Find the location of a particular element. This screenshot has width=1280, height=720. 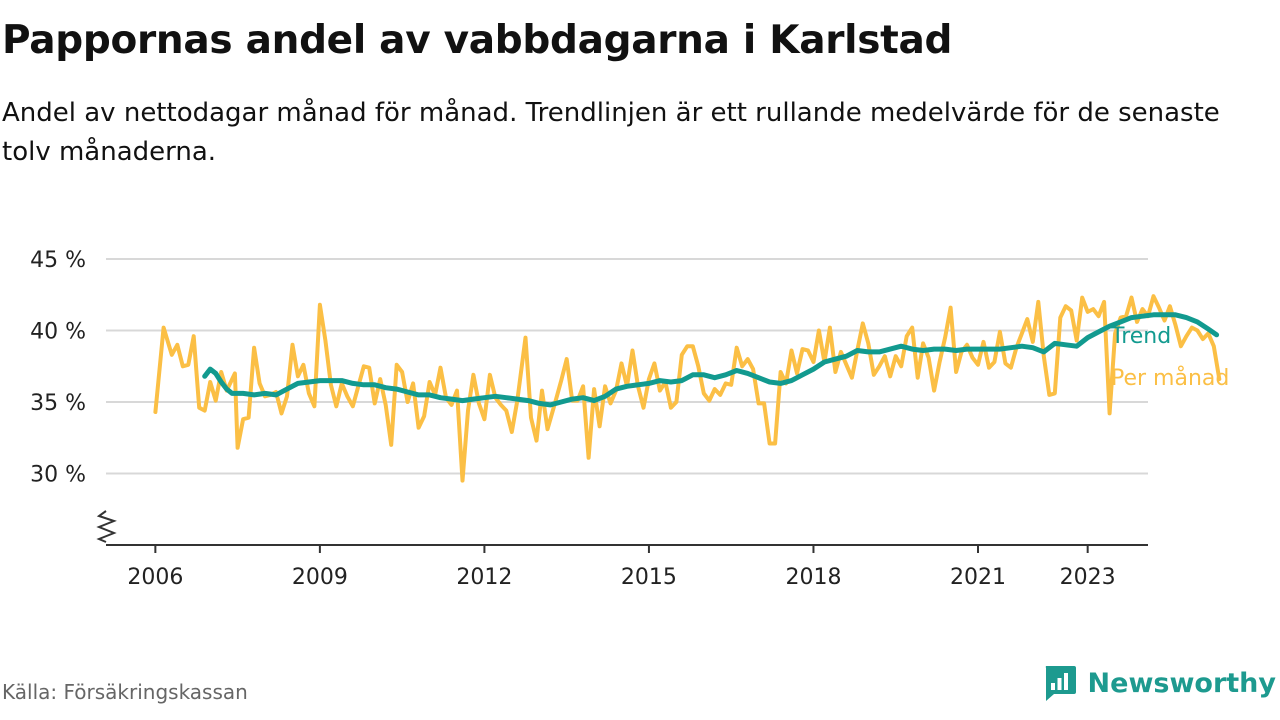

brand-name: Newsworthy is located at coordinates (1181, 683).